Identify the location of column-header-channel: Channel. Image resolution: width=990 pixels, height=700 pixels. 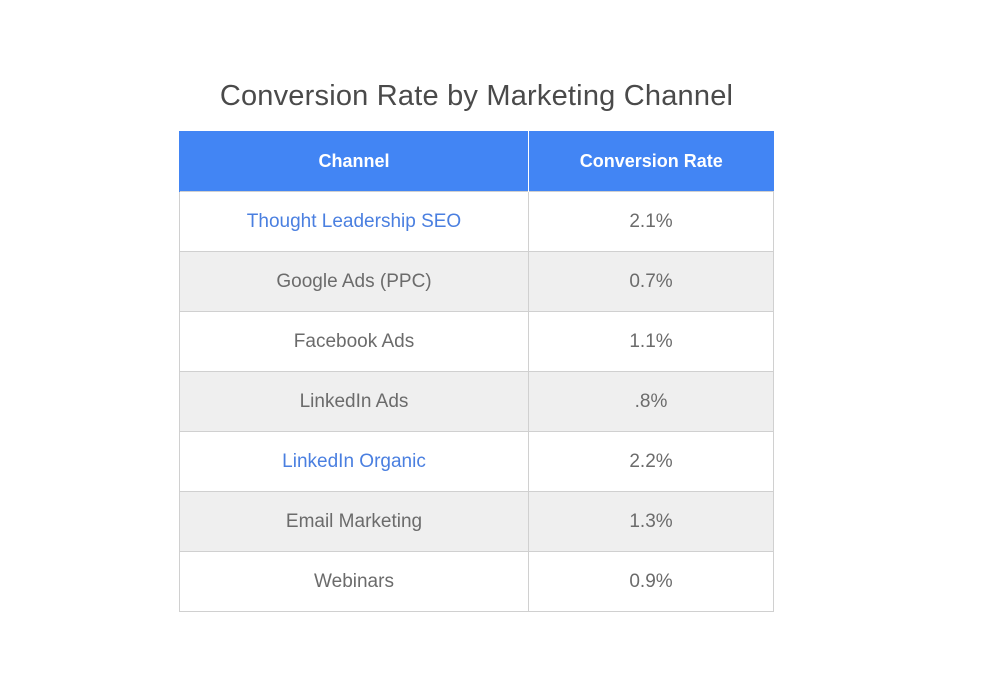
(354, 161).